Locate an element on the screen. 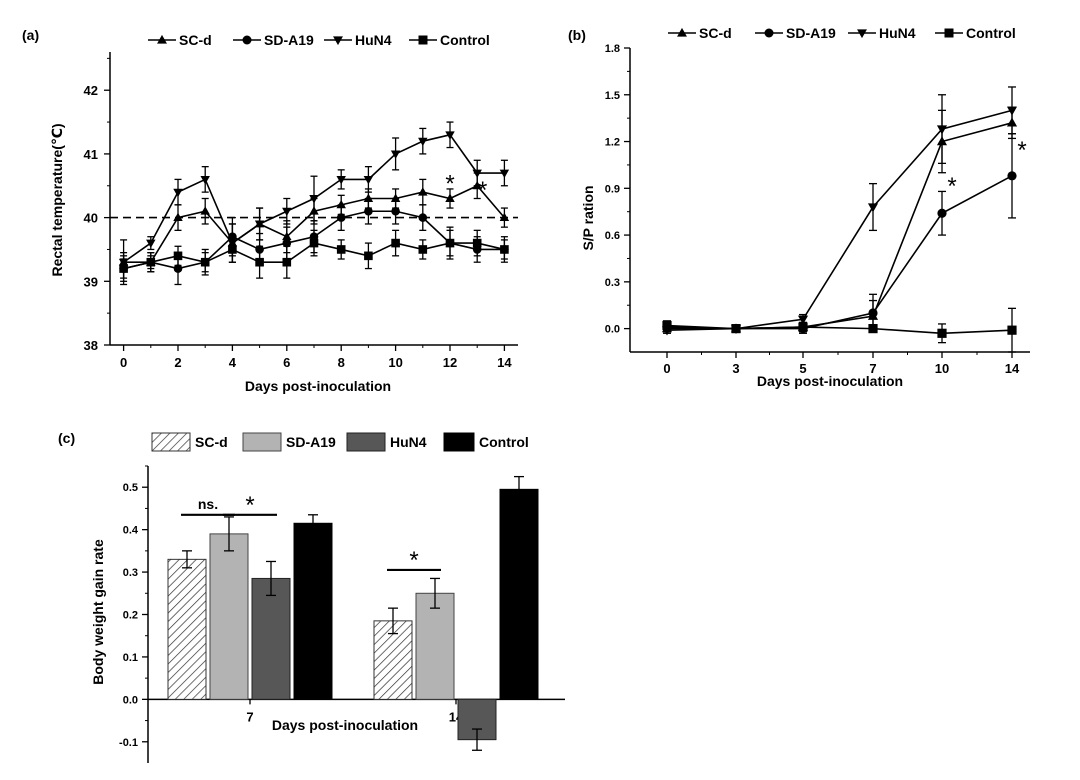 The height and width of the screenshot is (780, 1080). panel-a-x-tick-label: 4 is located at coordinates (233, 362).